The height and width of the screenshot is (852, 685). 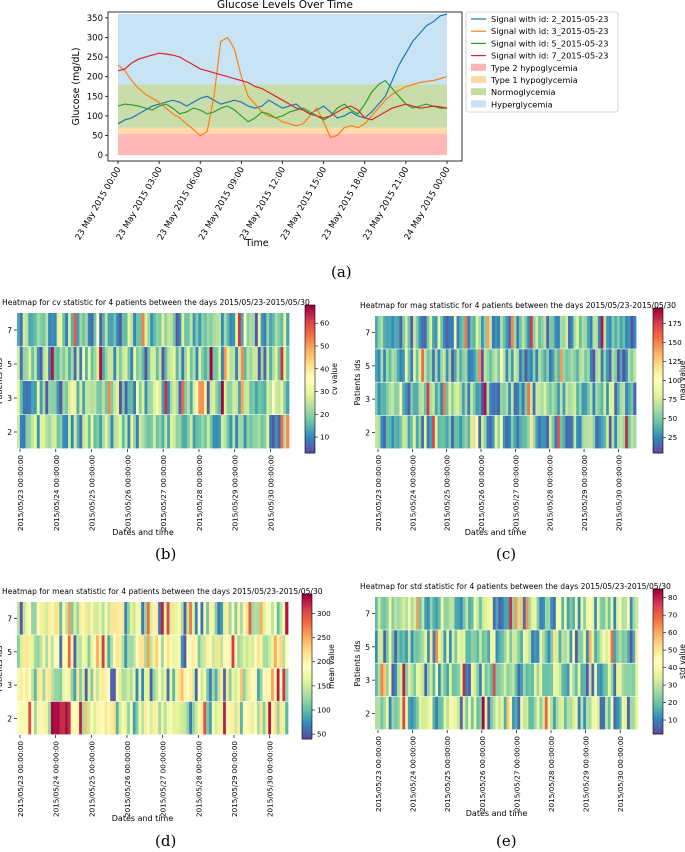 What do you see at coordinates (95, 78) in the screenshot?
I see `y-tick-label: 200` at bounding box center [95, 78].